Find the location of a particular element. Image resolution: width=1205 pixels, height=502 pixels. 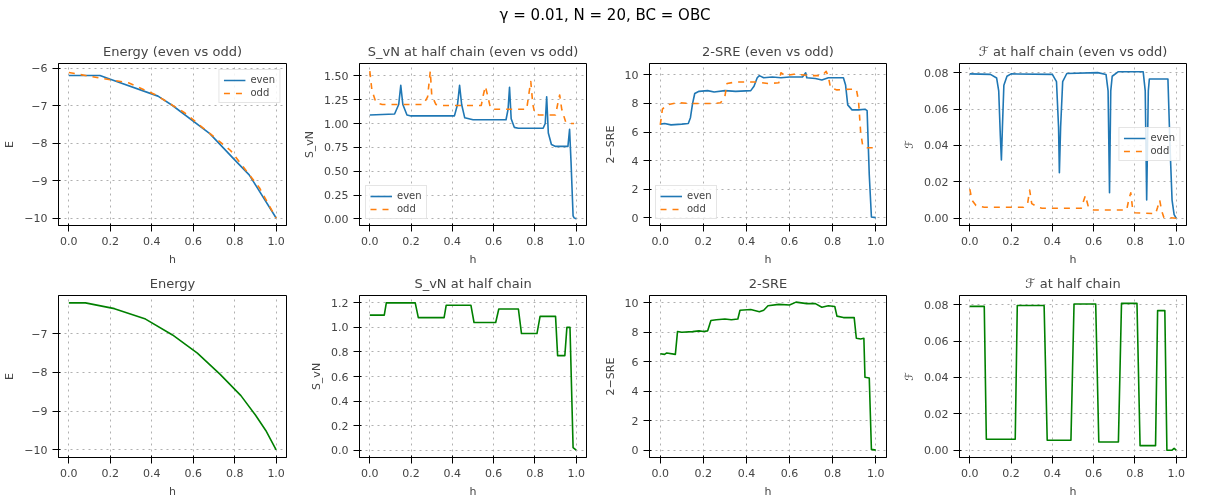

chart-title: S_vN at half chain (even vs odd) is located at coordinates (473, 51).